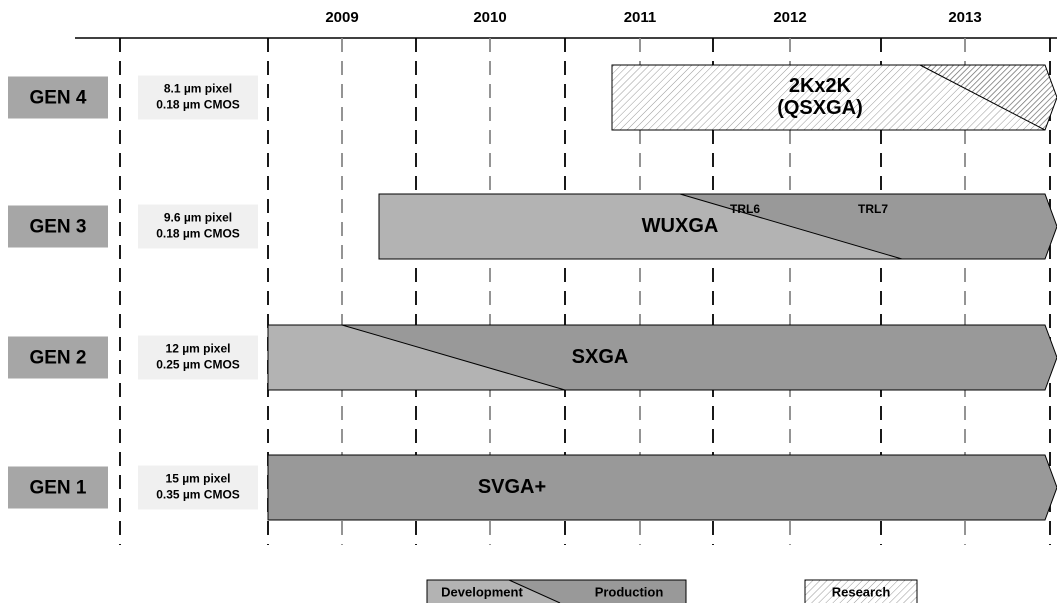 This screenshot has height=603, width=1057. What do you see at coordinates (873, 209) in the screenshot?
I see `trl-marker: TRL7` at bounding box center [873, 209].